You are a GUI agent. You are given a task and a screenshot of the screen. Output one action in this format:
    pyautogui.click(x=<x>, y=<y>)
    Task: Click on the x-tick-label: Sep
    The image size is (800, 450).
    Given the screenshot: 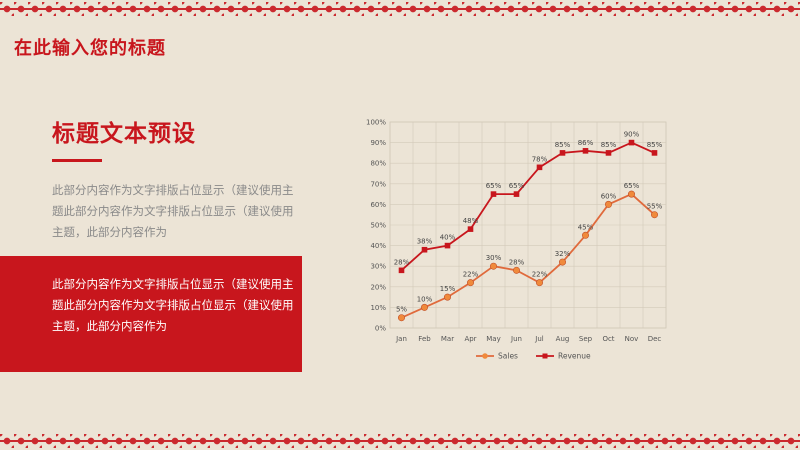 What is the action you would take?
    pyautogui.click(x=586, y=339)
    